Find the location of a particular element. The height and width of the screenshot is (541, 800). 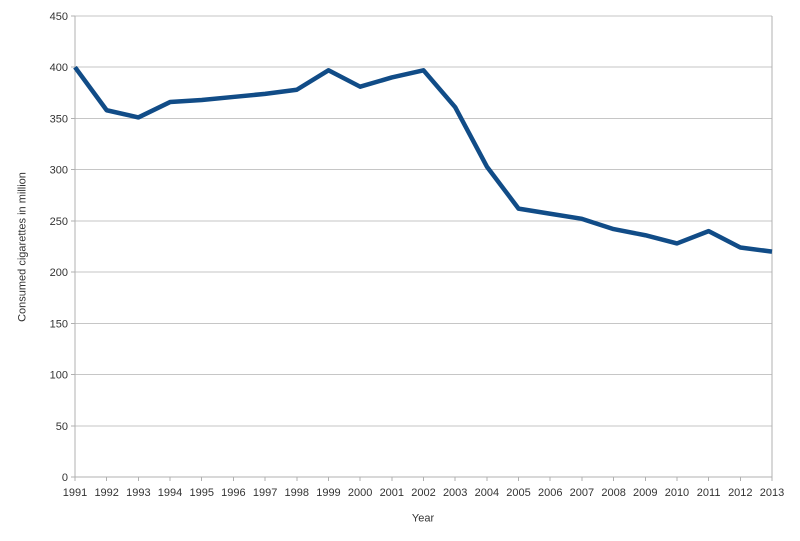

x-axis-title: Year is located at coordinates (423, 518).